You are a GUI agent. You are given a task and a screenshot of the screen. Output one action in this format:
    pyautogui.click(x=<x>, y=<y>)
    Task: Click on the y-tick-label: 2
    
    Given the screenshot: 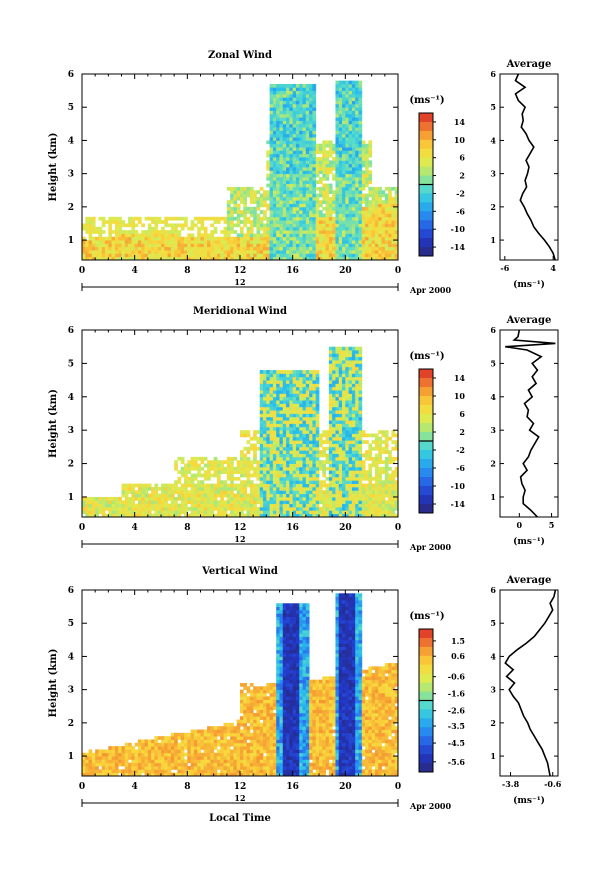 What is the action you would take?
    pyautogui.click(x=71, y=465)
    